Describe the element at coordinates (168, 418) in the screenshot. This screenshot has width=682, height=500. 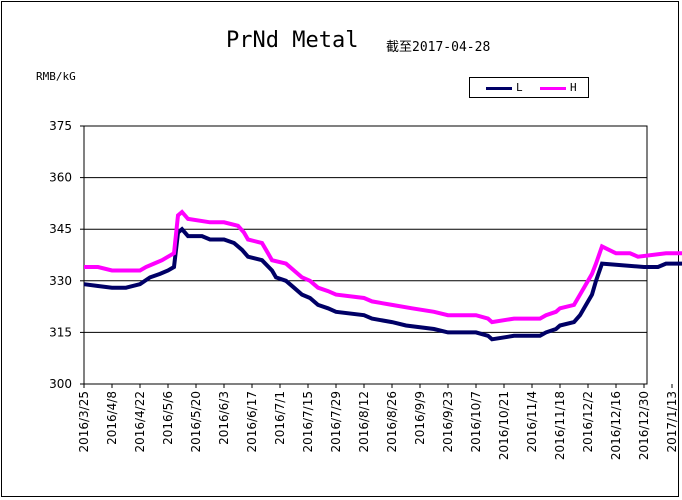
I see `x-tick-label: 2016/5/6` at that location.